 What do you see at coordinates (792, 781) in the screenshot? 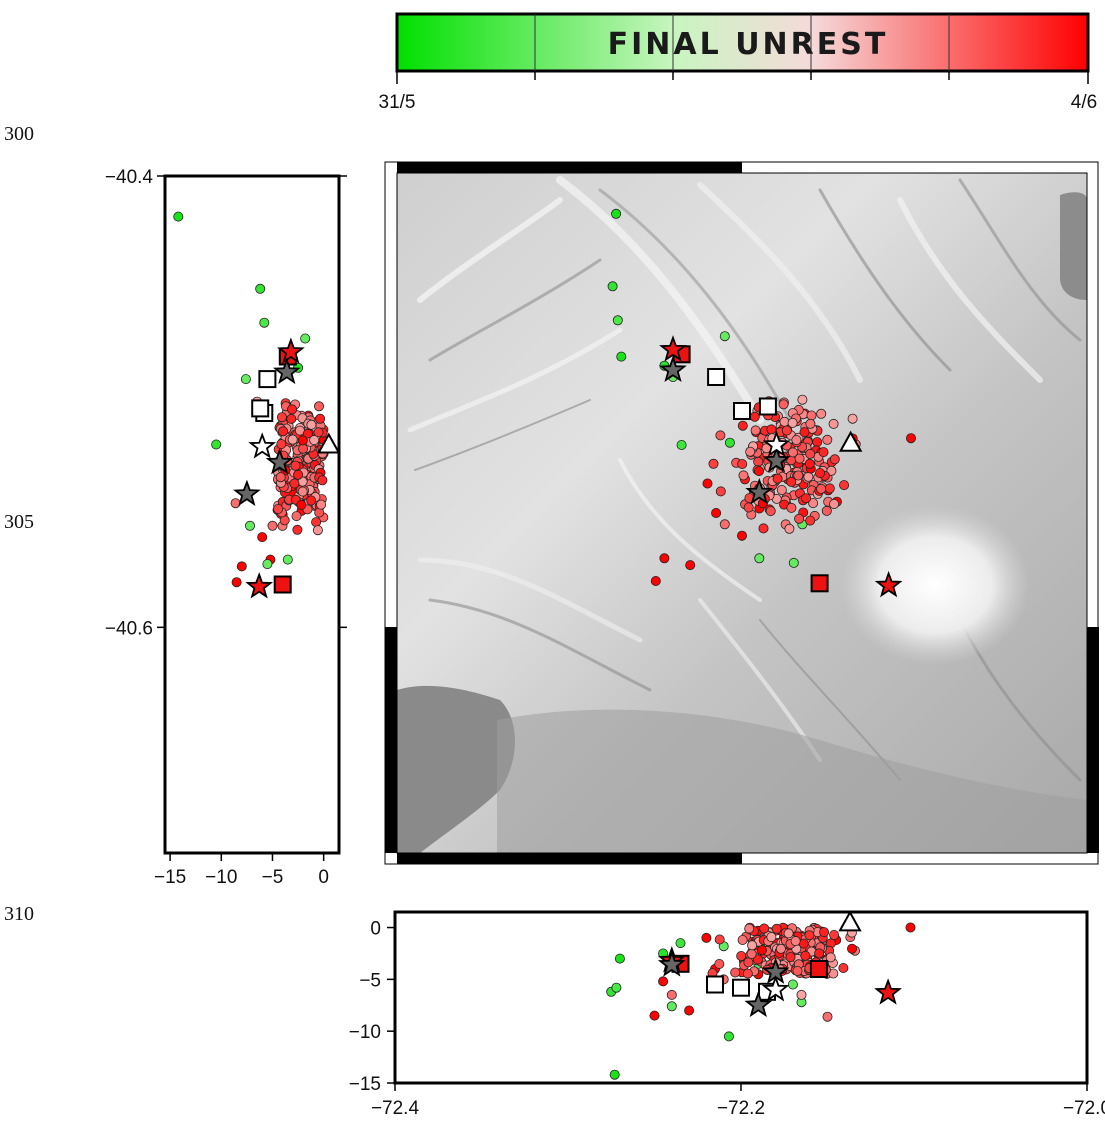
I see `valley-band` at bounding box center [792, 781].